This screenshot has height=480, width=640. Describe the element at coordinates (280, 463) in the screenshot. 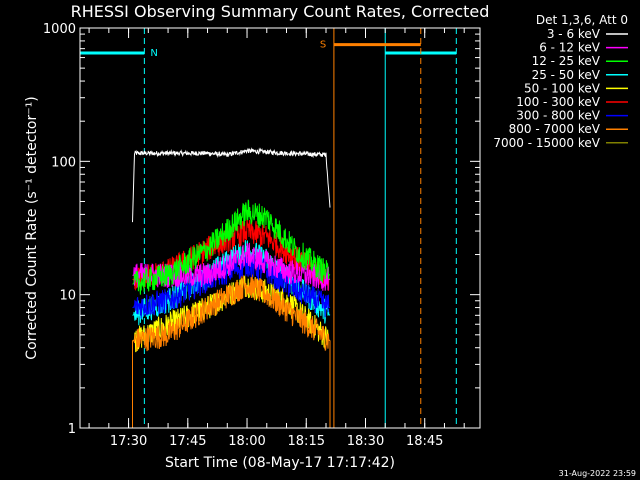

I see `x-axis-label: Start Time (08-May-17 17:17:42)` at that location.